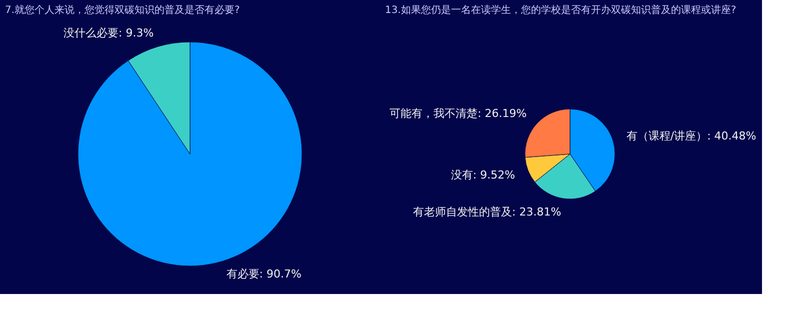 This screenshot has width=800, height=326. What do you see at coordinates (109, 33) in the screenshot?
I see `slice-label: 没什么必要: 9.3%` at bounding box center [109, 33].